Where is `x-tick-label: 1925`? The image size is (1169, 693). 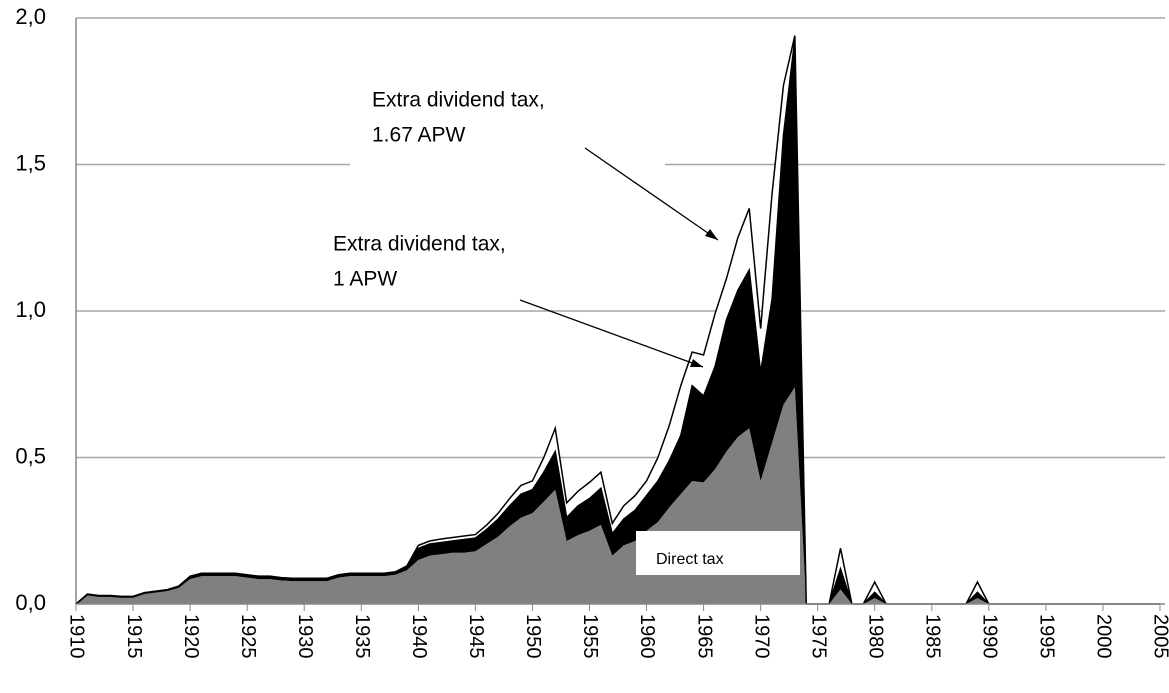
x-tick-label: 1925 is located at coordinates (248, 636).